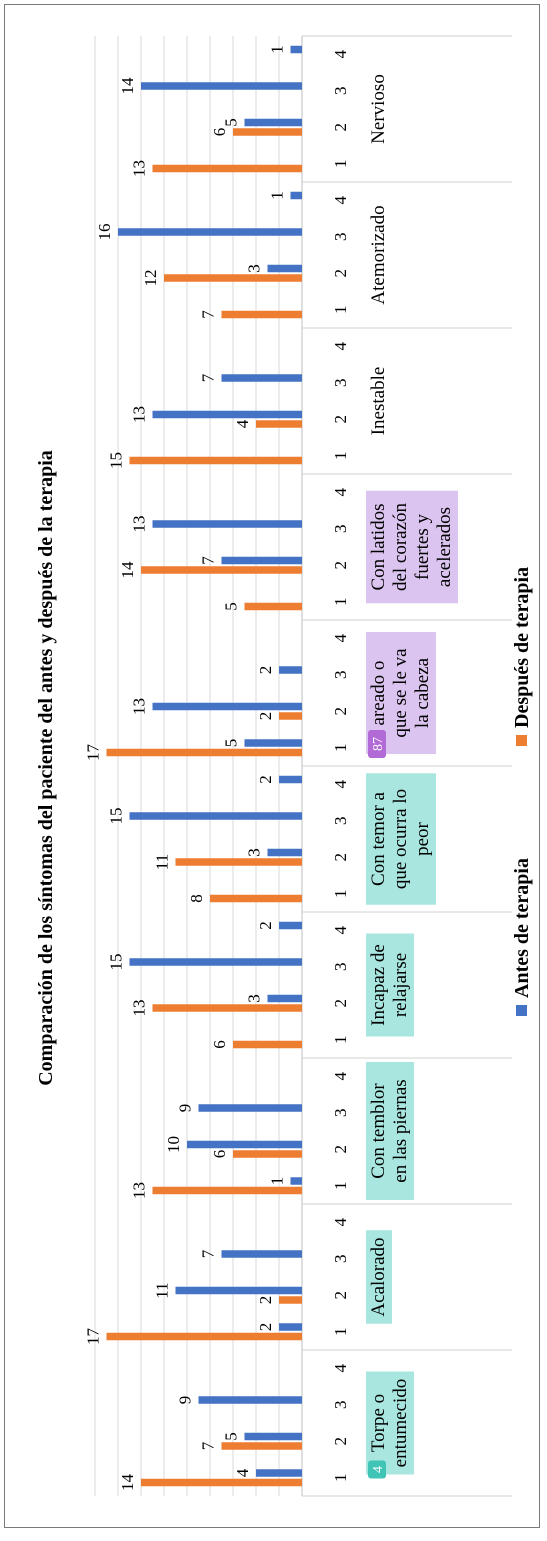  I want to click on category-label: Con latidos, so click(378, 546).